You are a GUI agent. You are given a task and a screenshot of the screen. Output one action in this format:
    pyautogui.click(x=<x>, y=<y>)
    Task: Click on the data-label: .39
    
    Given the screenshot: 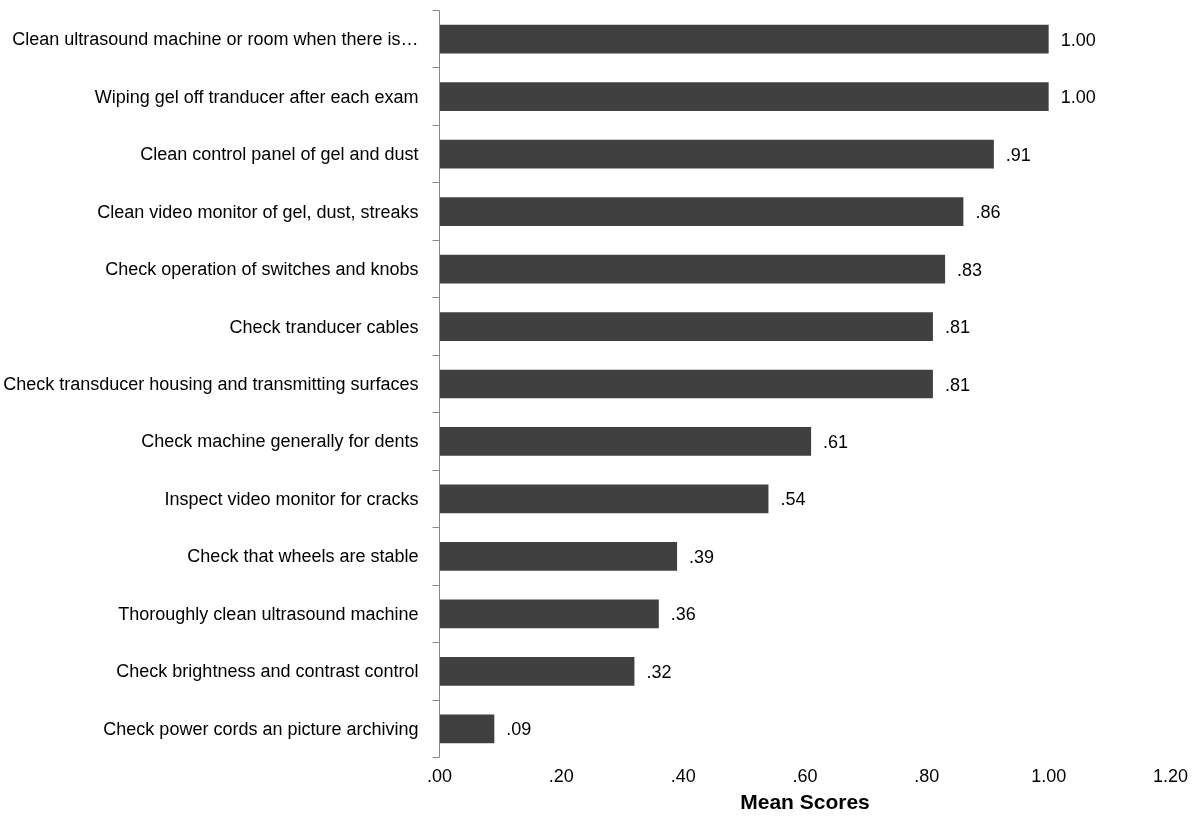 What is the action you would take?
    pyautogui.click(x=702, y=556)
    